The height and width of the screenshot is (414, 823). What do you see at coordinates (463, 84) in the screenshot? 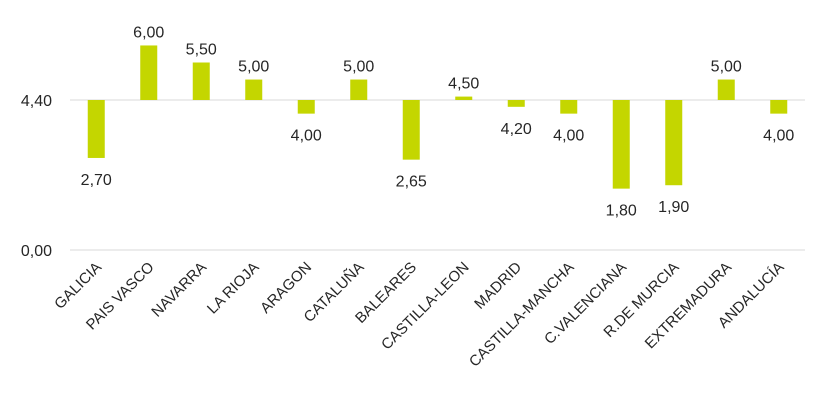
I see `data-label: 4,50` at bounding box center [463, 84].